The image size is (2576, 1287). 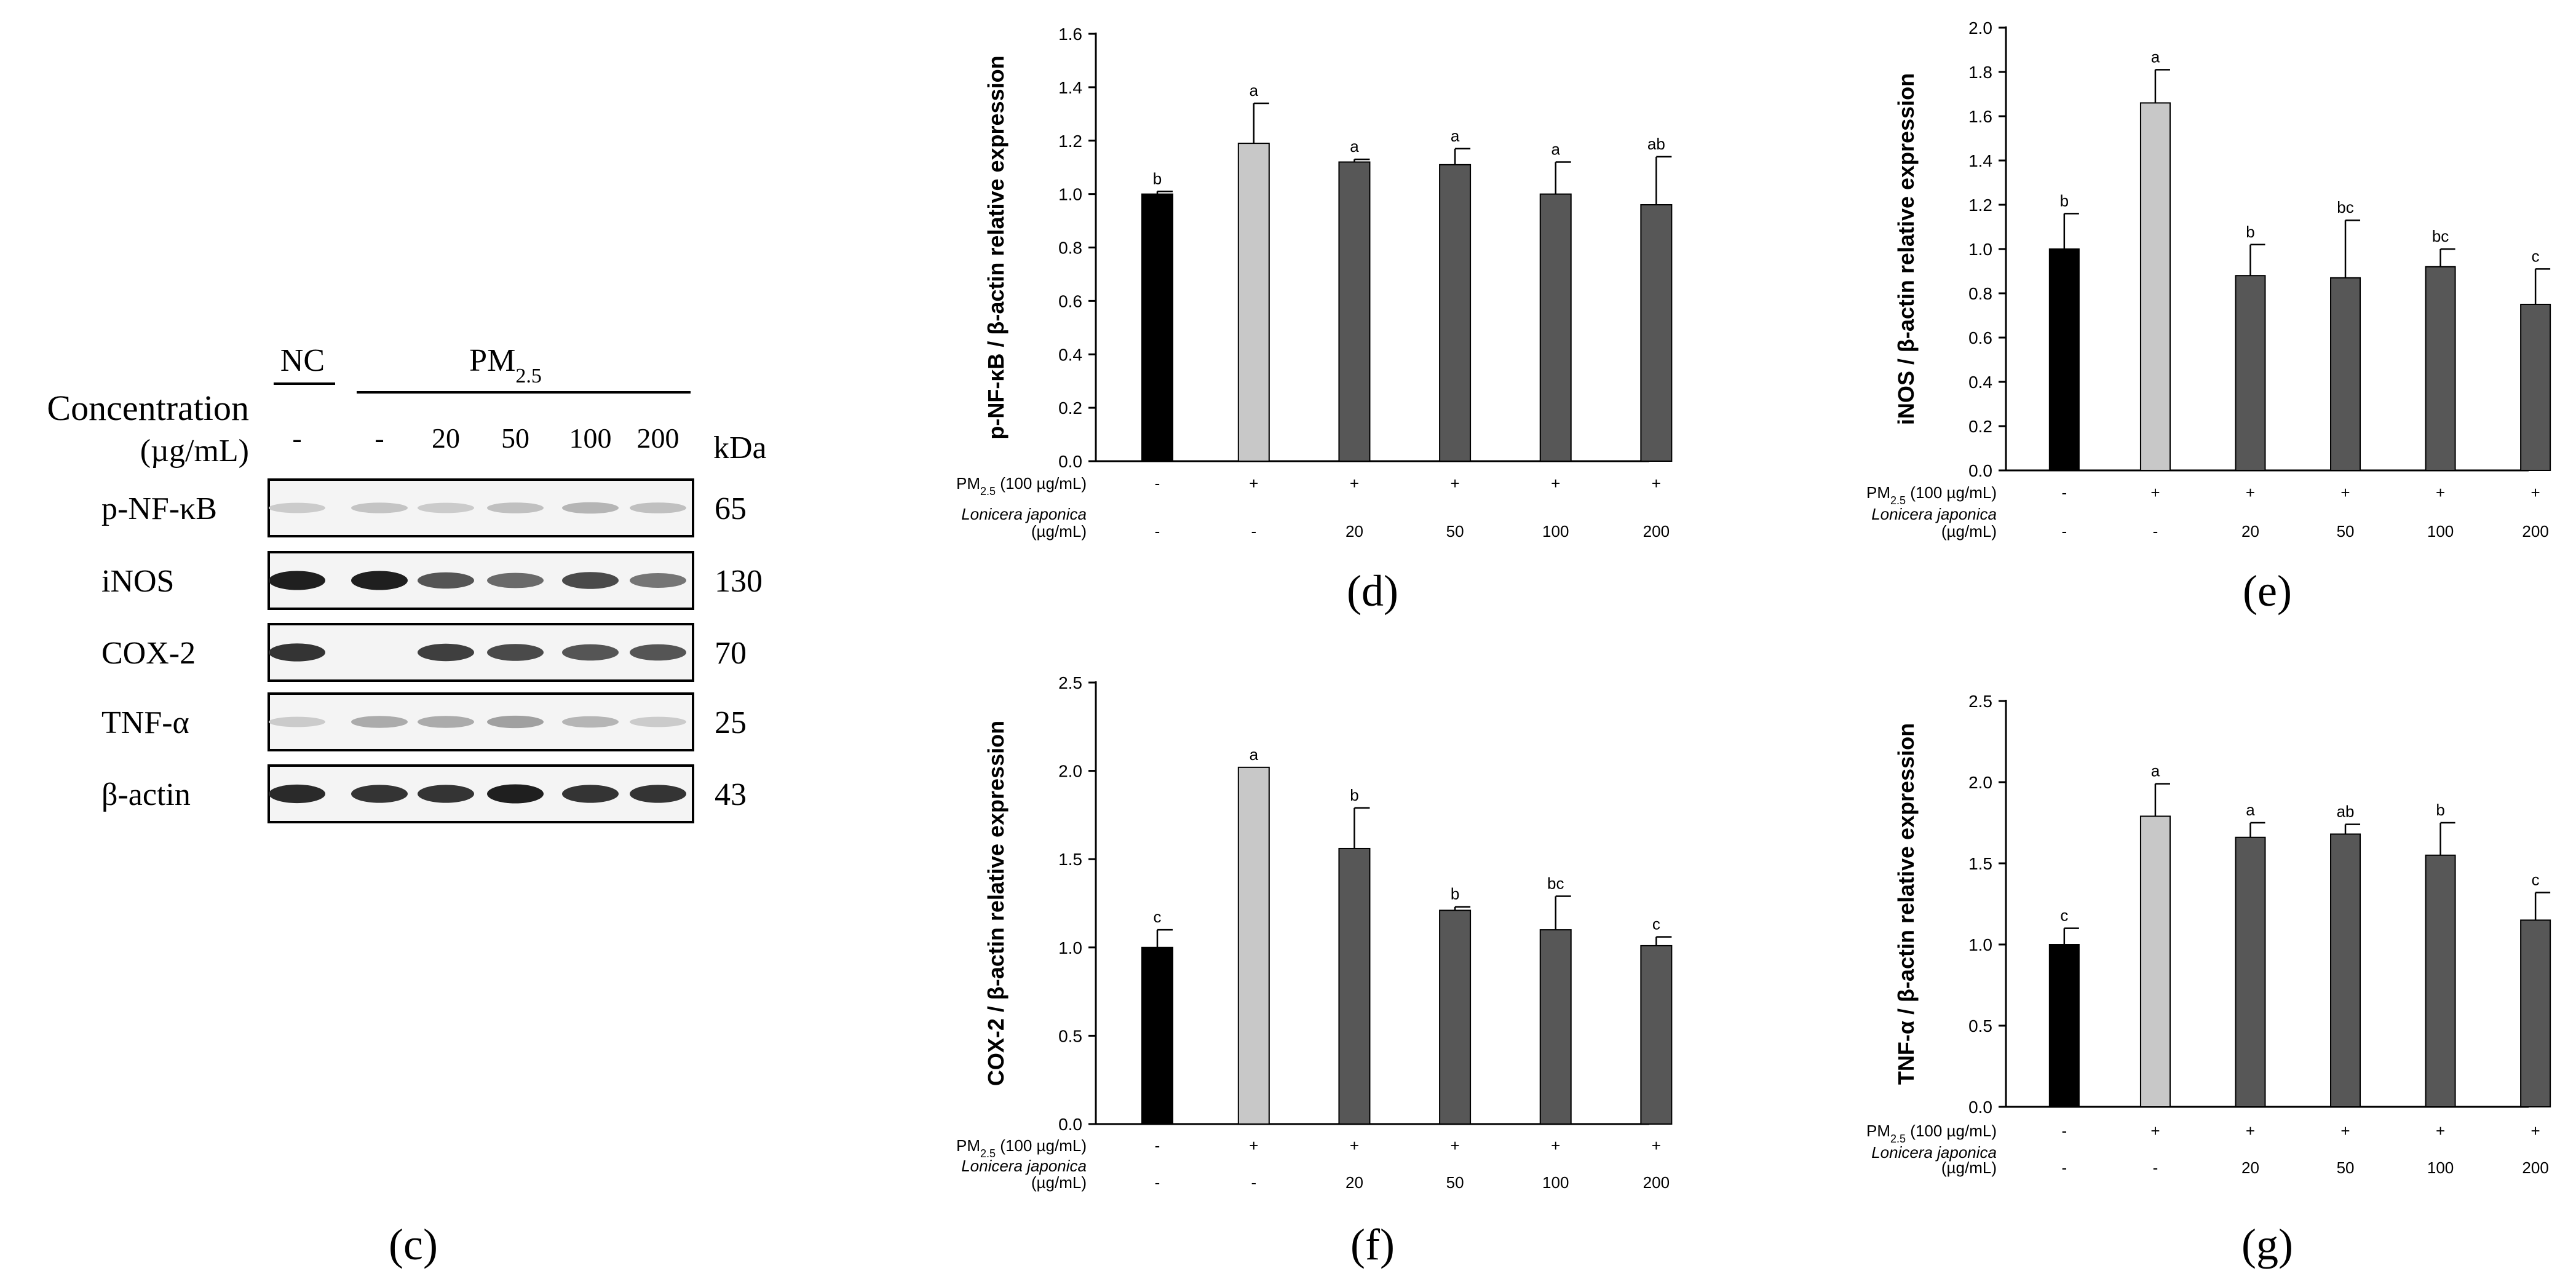 I want to click on y-tick-label: 2.5, so click(x=1980, y=702).